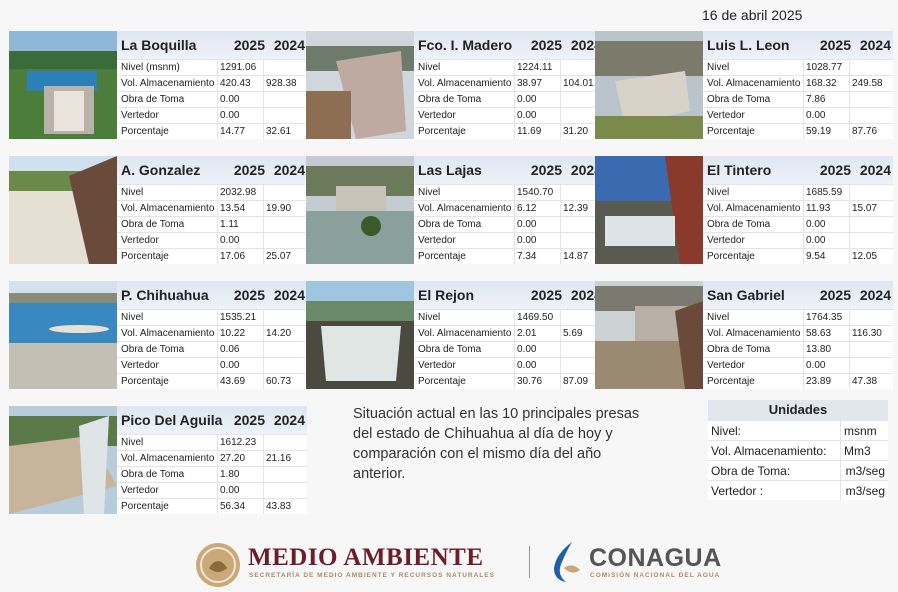 Image resolution: width=898 pixels, height=592 pixels. Describe the element at coordinates (798, 430) in the screenshot. I see `units-row: Nivel: msnm` at that location.